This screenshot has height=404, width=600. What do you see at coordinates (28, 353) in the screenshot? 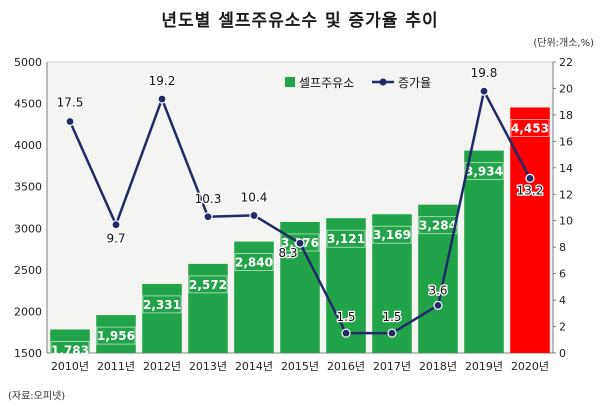
I see `left-tick-label: 1500` at bounding box center [28, 353].